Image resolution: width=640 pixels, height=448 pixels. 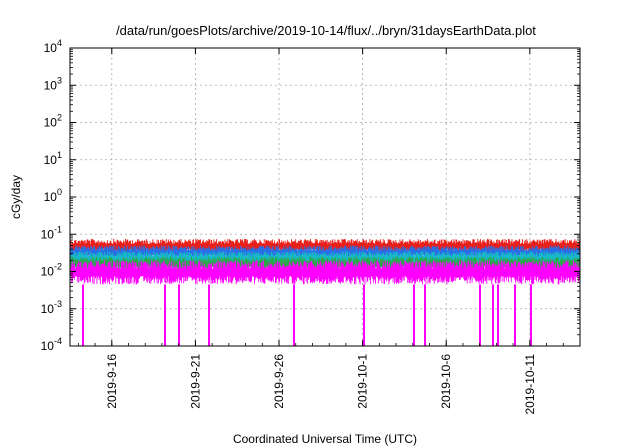 What do you see at coordinates (58, 229) in the screenshot?
I see `y-tick-exponent: -1` at bounding box center [58, 229].